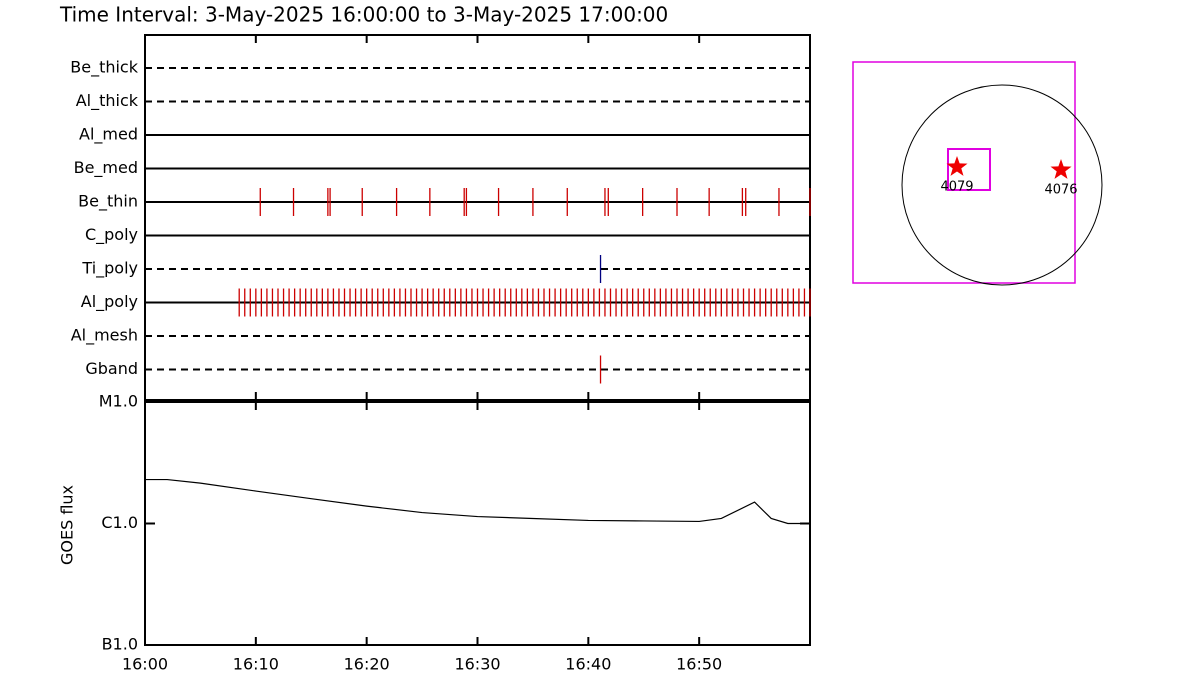 Image resolution: width=1200 pixels, height=700 pixels. Describe the element at coordinates (109, 302) in the screenshot. I see `row-label: Al_poly` at that location.